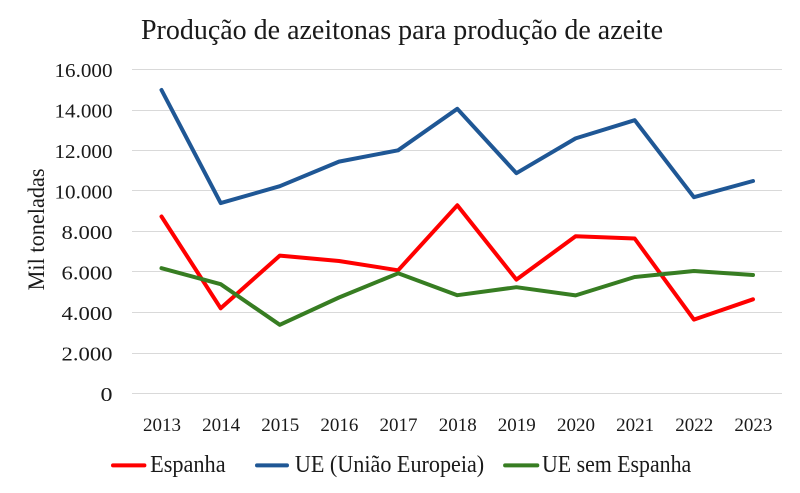 This screenshot has height=493, width=800. I want to click on svg-text: 2016, so click(339, 425).